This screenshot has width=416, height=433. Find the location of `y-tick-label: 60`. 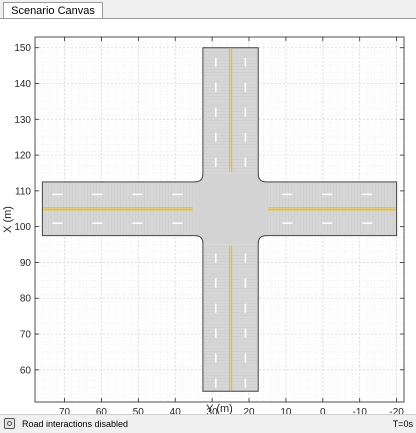

y-tick-label: 60 is located at coordinates (26, 370).